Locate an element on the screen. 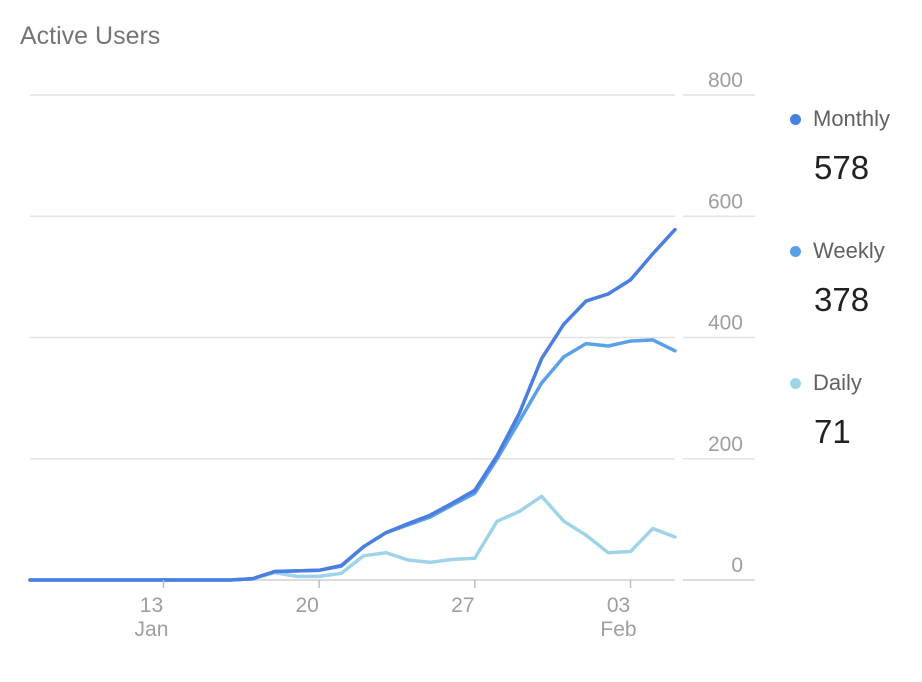 This screenshot has height=682, width=922. y-axis-ticks: 0 200 400 600 800 is located at coordinates (725, 323).